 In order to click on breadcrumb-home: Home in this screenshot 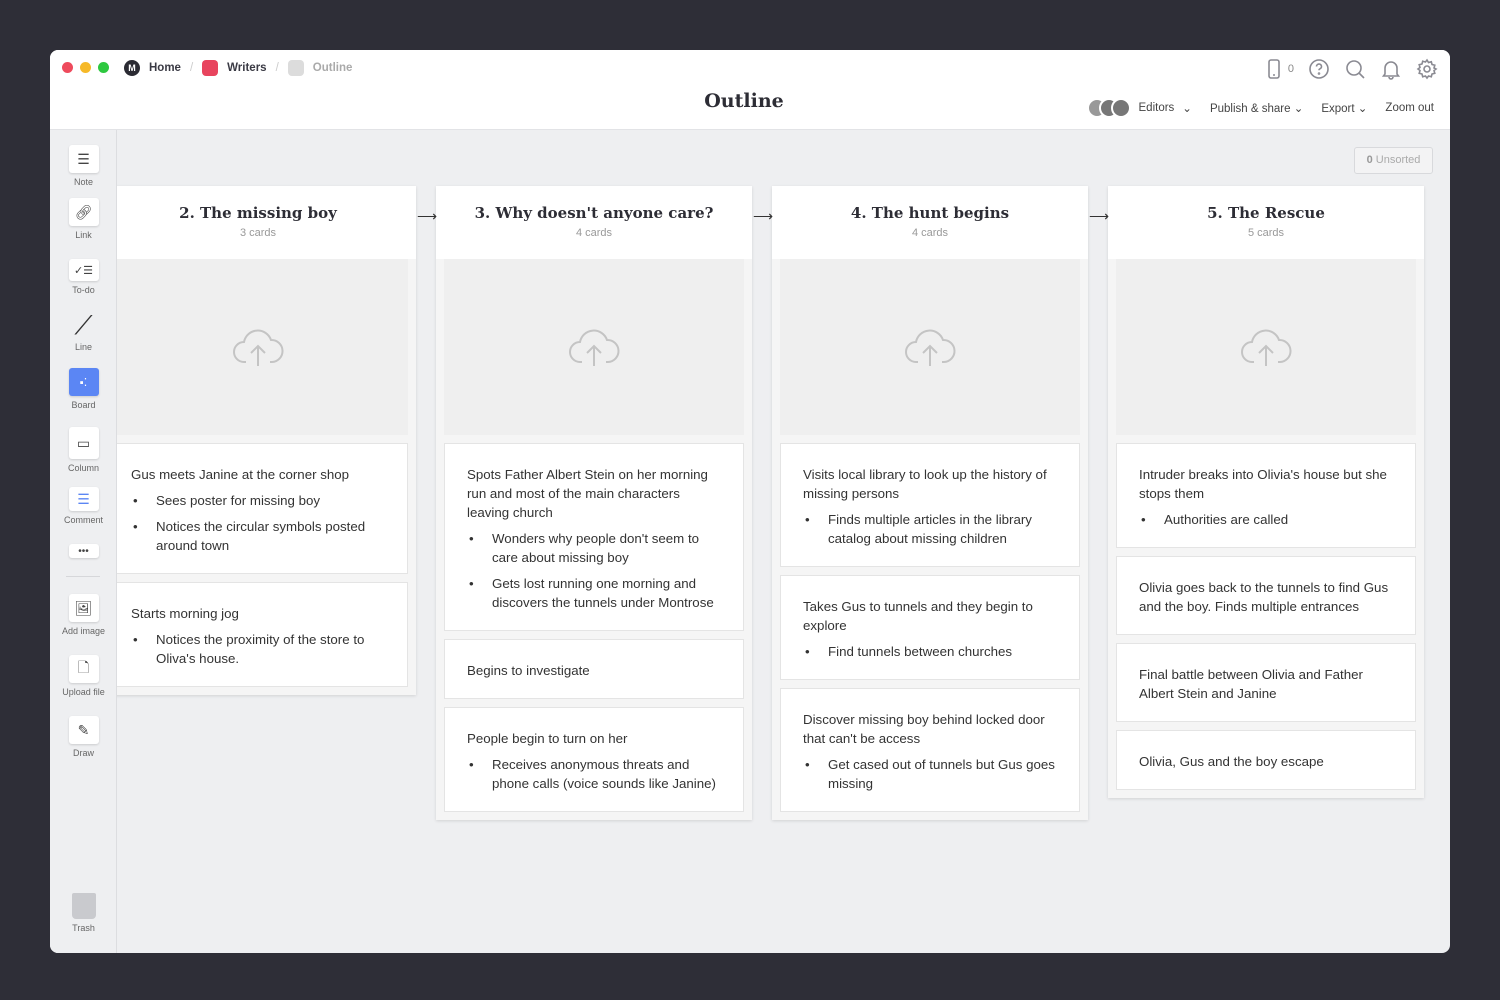, I will do `click(165, 68)`.